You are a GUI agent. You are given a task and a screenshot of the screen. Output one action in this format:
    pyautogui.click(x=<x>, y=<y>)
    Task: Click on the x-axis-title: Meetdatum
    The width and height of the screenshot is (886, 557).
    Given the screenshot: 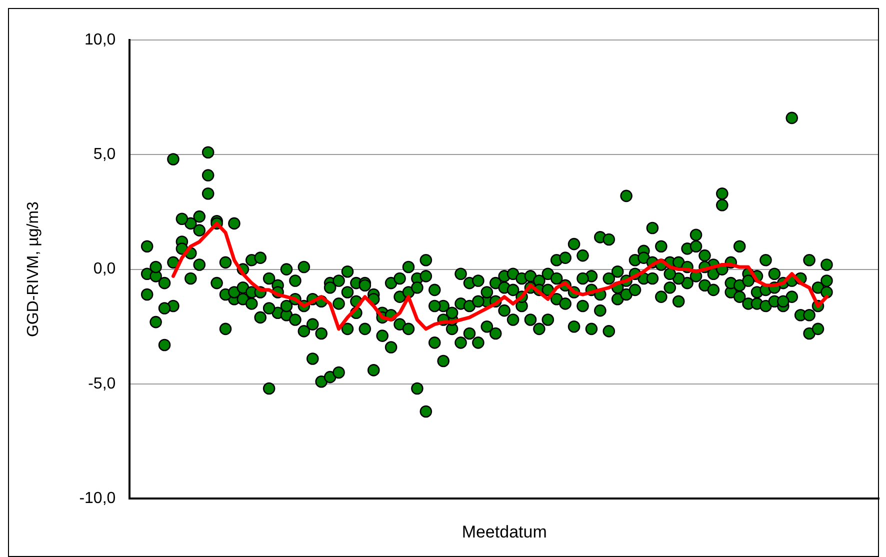 What is the action you would take?
    pyautogui.click(x=504, y=532)
    